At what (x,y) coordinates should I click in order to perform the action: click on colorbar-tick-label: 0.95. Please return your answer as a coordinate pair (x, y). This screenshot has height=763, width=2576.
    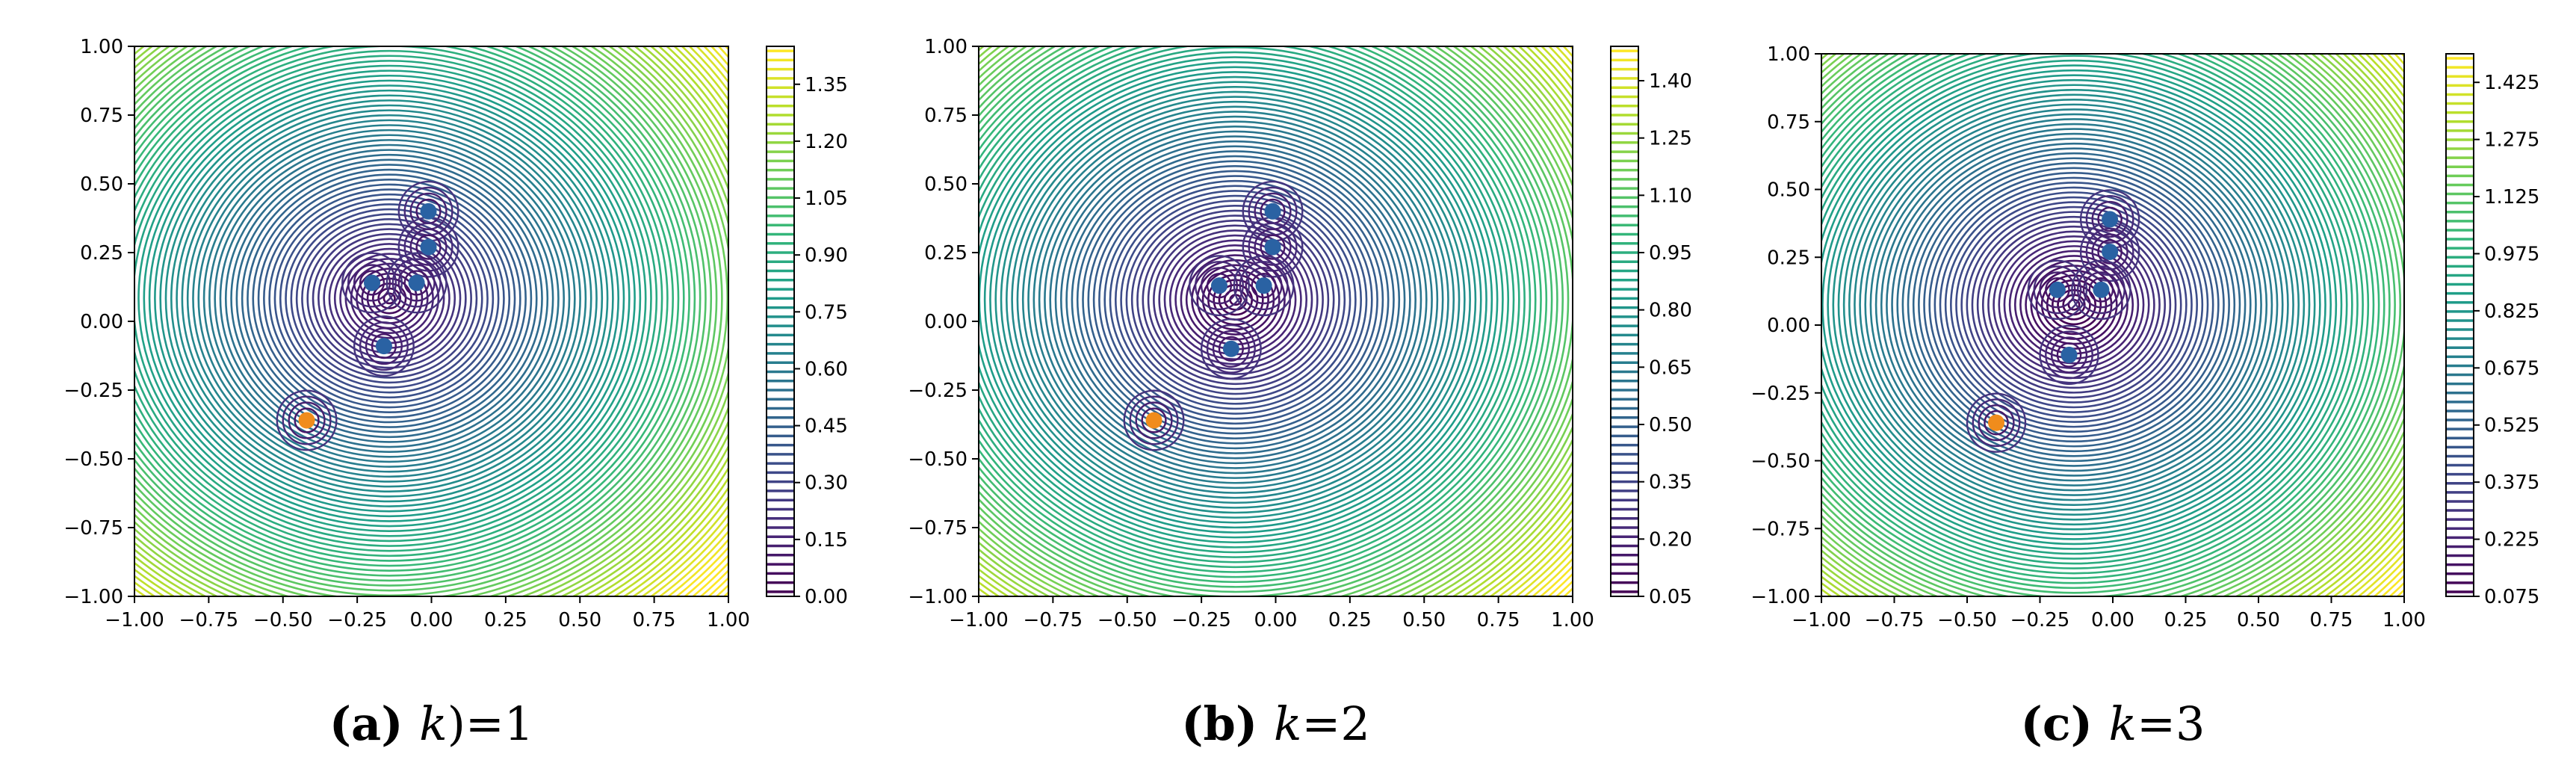
    Looking at the image, I should click on (1670, 254).